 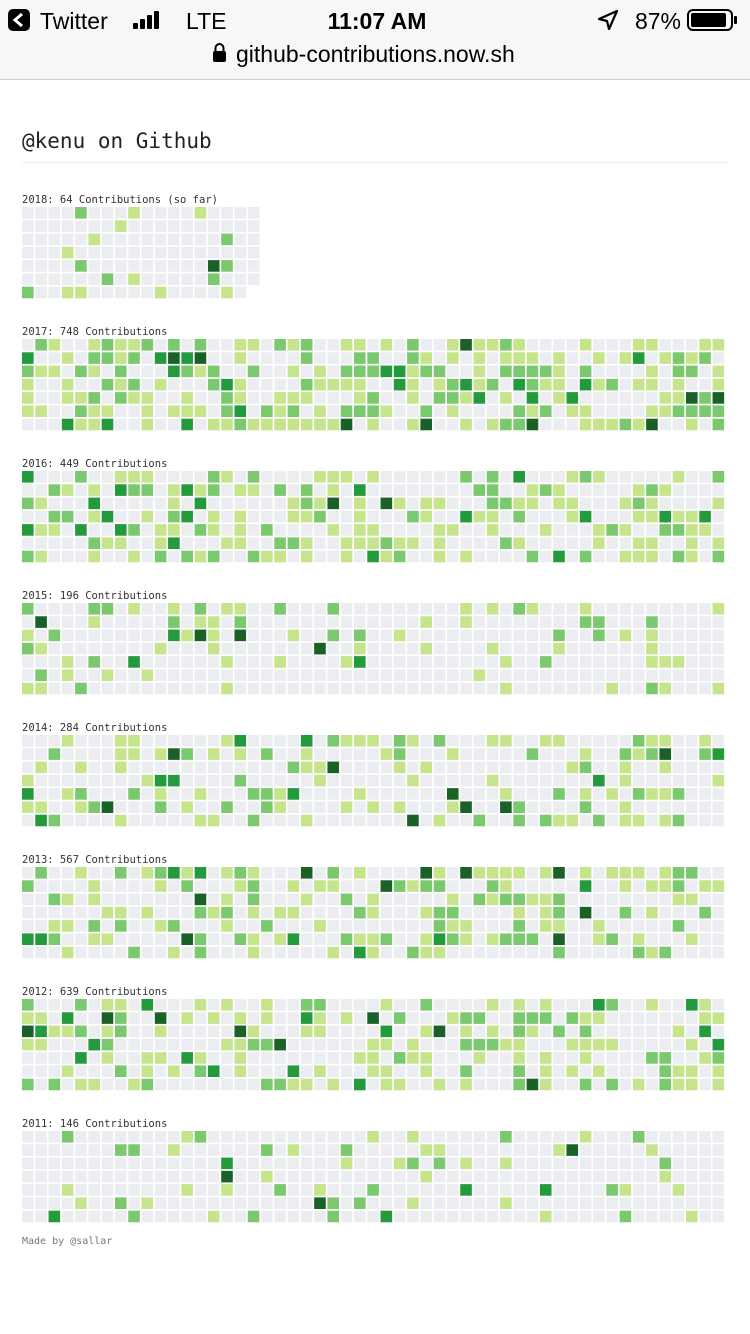 I want to click on back-button, so click(x=19, y=20).